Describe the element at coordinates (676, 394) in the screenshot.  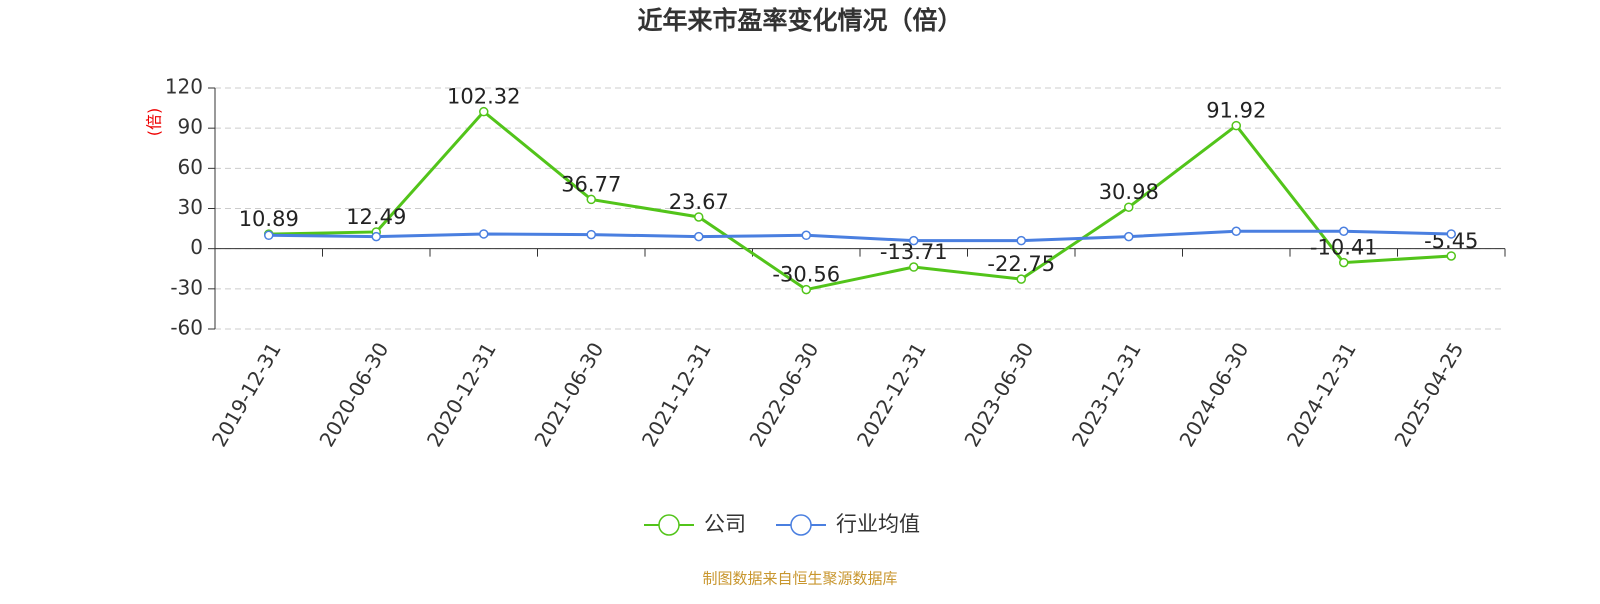
I see `x-tick-label: 2021-12-31` at that location.